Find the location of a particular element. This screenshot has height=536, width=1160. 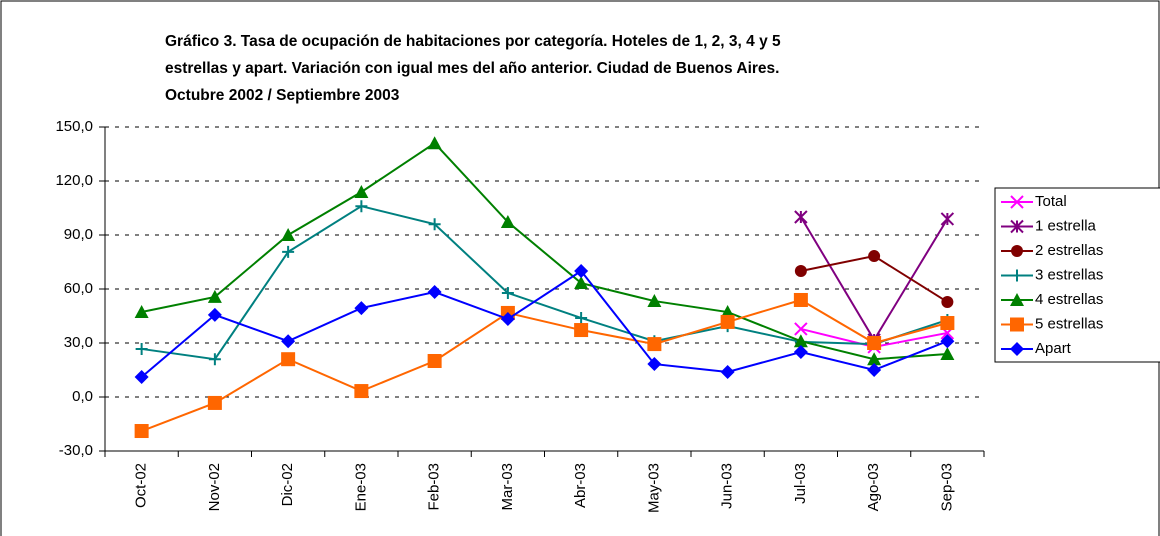

legend-label: Total is located at coordinates (1051, 201).